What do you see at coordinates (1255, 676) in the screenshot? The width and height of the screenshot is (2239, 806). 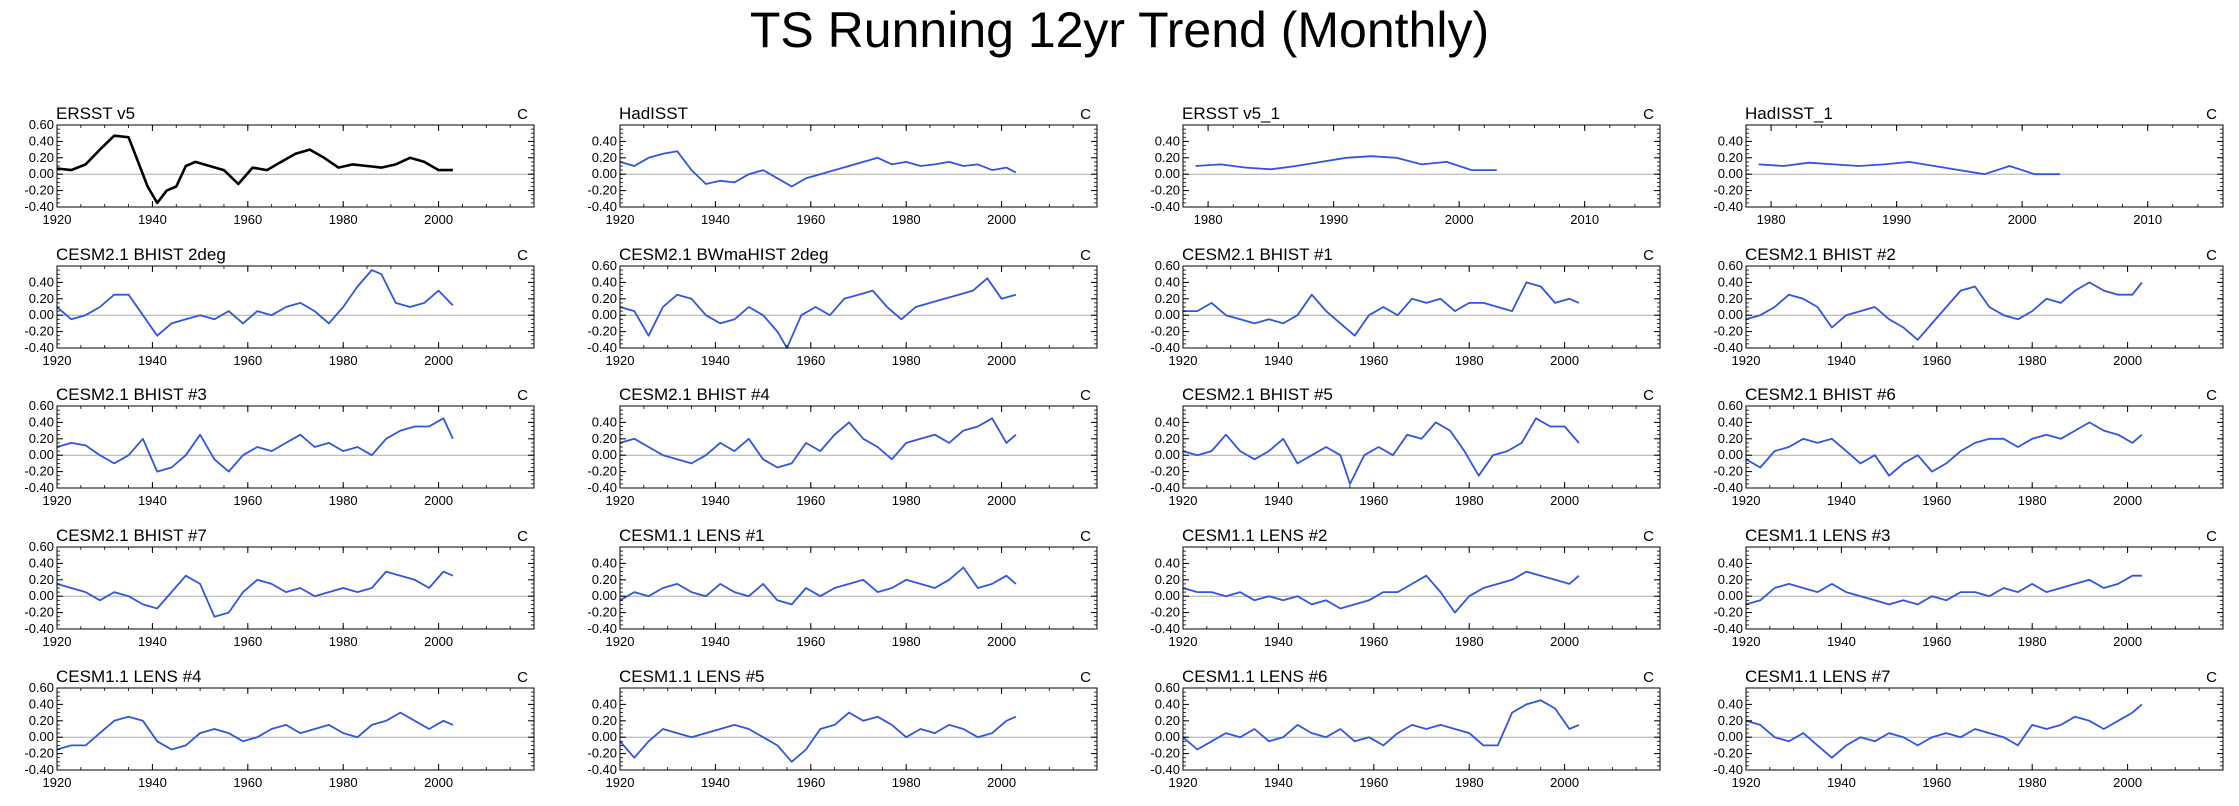 I see `panel-title: CESM1.1 LENS #6` at bounding box center [1255, 676].